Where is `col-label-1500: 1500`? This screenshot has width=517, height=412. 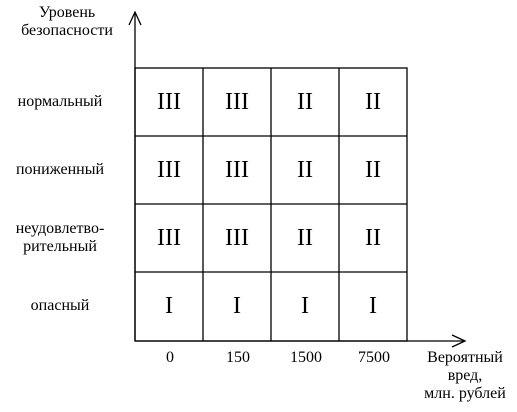
col-label-1500: 1500 is located at coordinates (306, 357).